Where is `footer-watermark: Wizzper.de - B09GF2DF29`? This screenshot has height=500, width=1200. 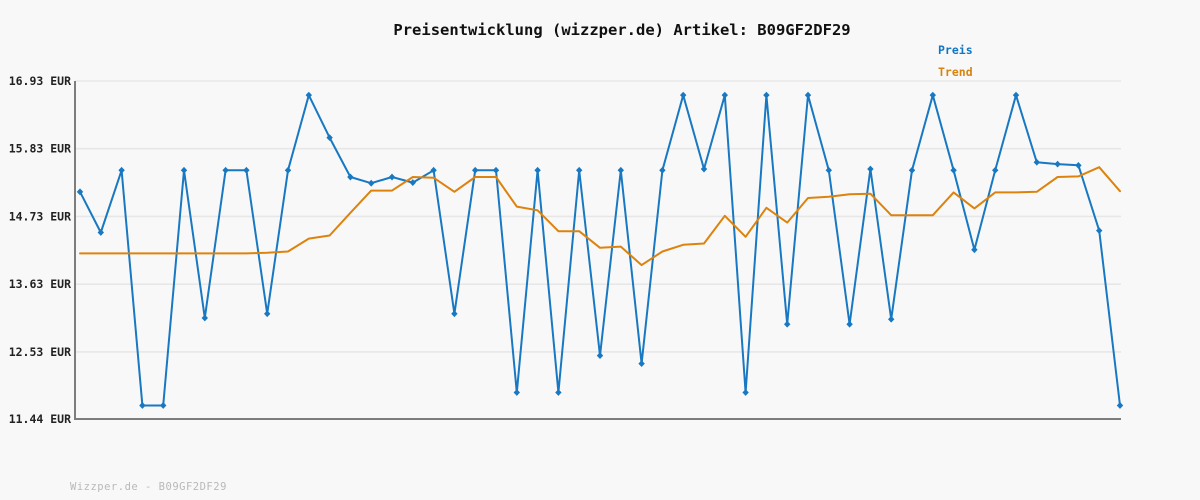 footer-watermark: Wizzper.de - B09GF2DF29 is located at coordinates (148, 487).